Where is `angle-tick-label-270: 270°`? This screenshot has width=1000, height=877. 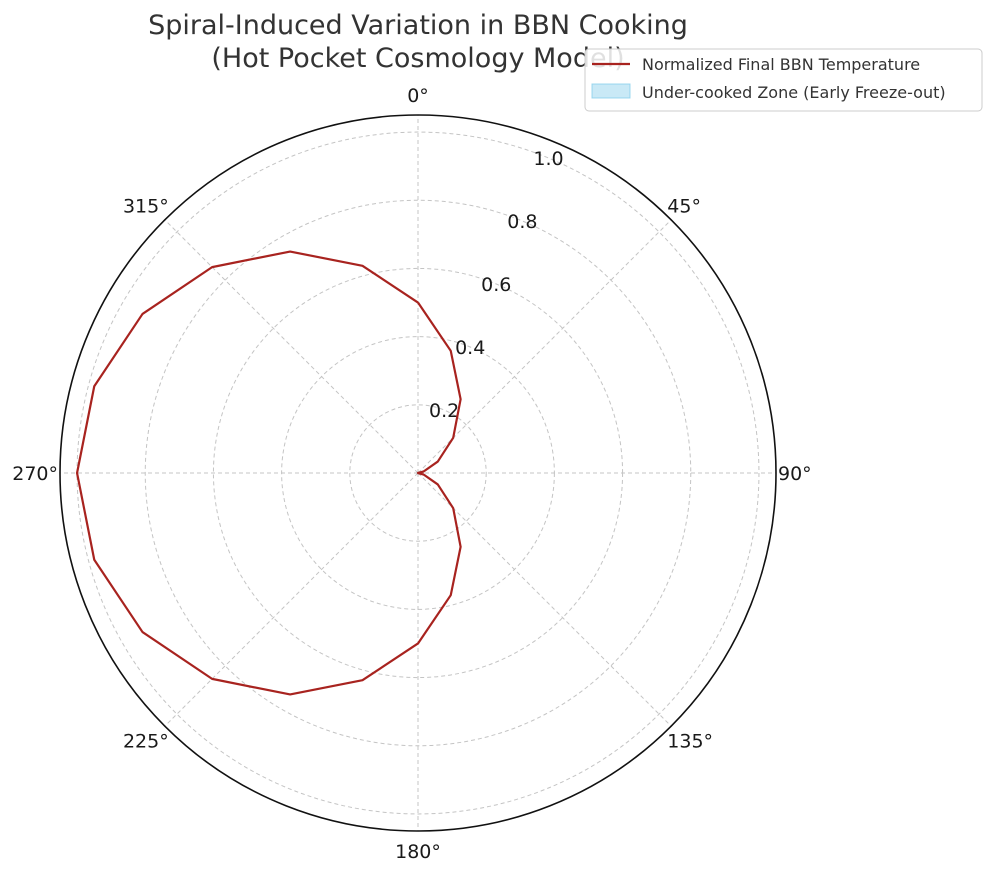 angle-tick-label-270: 270° is located at coordinates (35, 474).